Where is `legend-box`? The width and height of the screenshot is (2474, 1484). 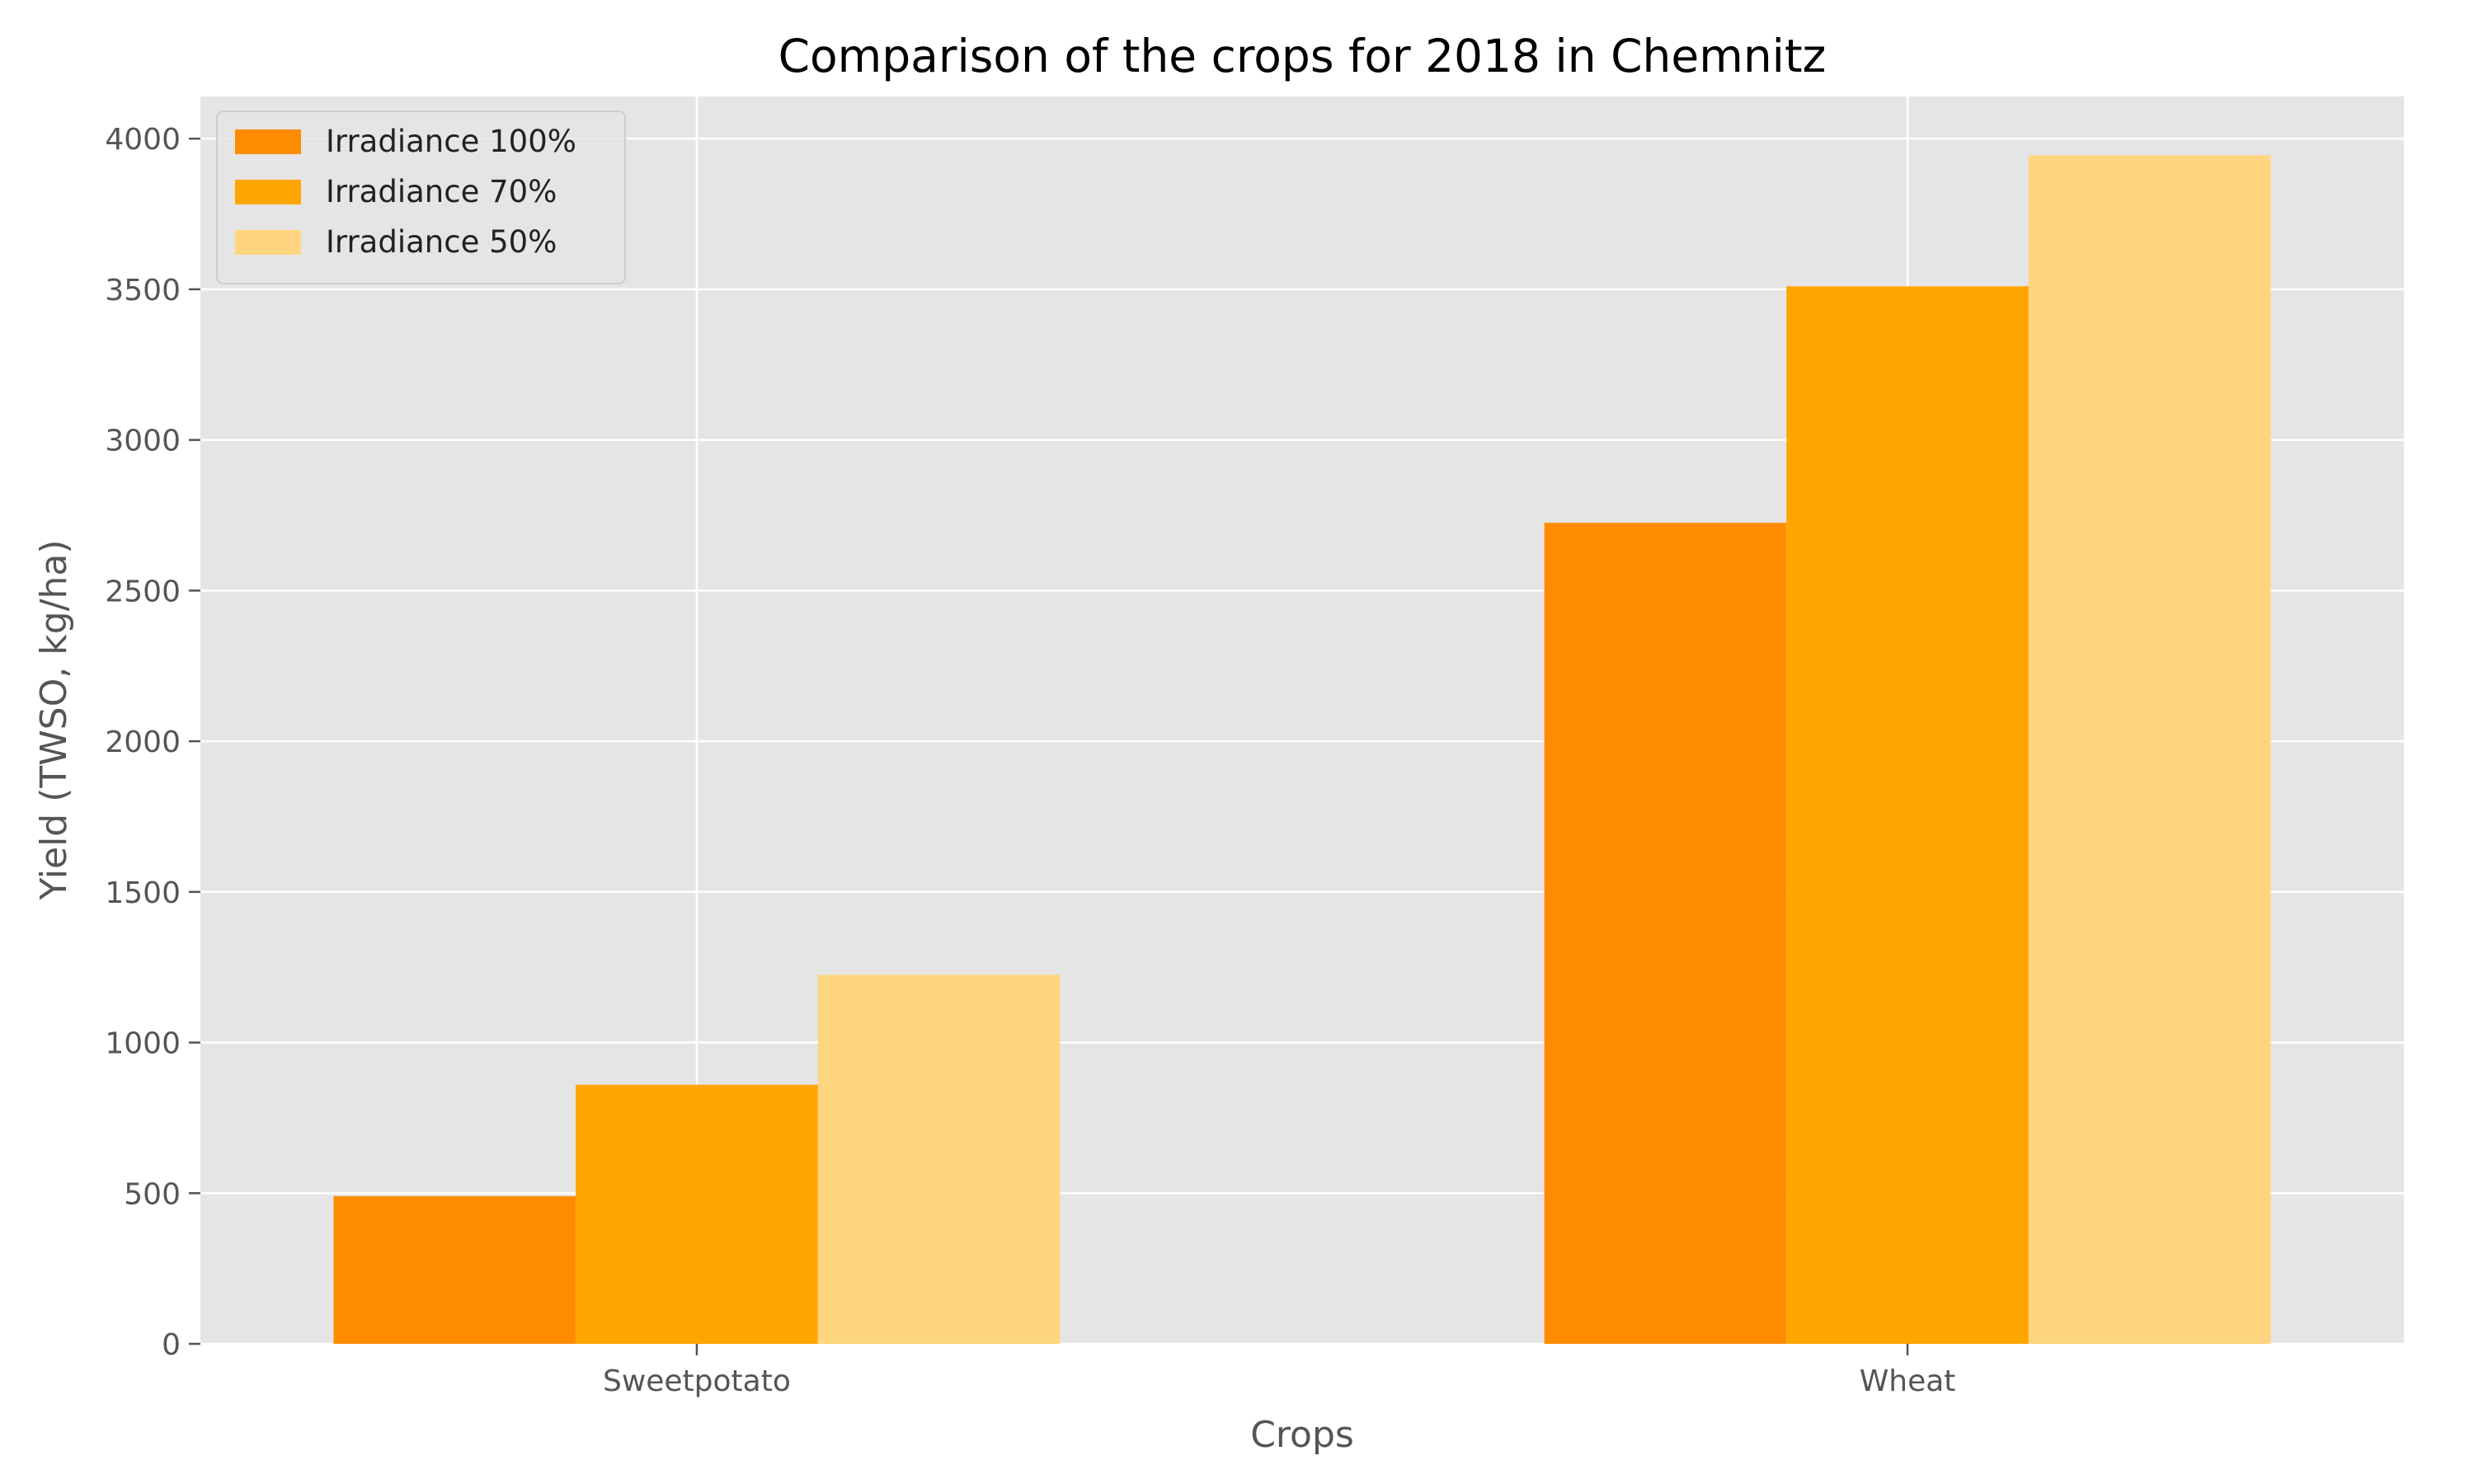 legend-box is located at coordinates (421, 197).